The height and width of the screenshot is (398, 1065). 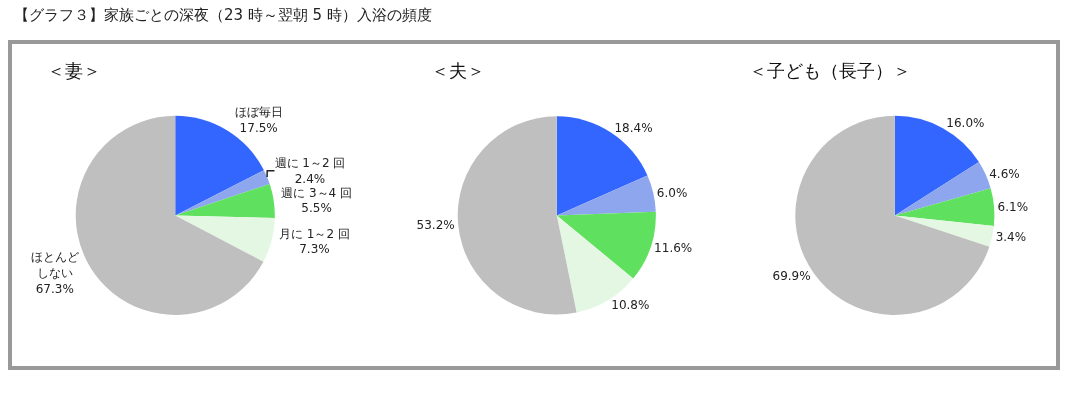 What do you see at coordinates (258, 127) in the screenshot?
I see `data-label: 17.5%` at bounding box center [258, 127].